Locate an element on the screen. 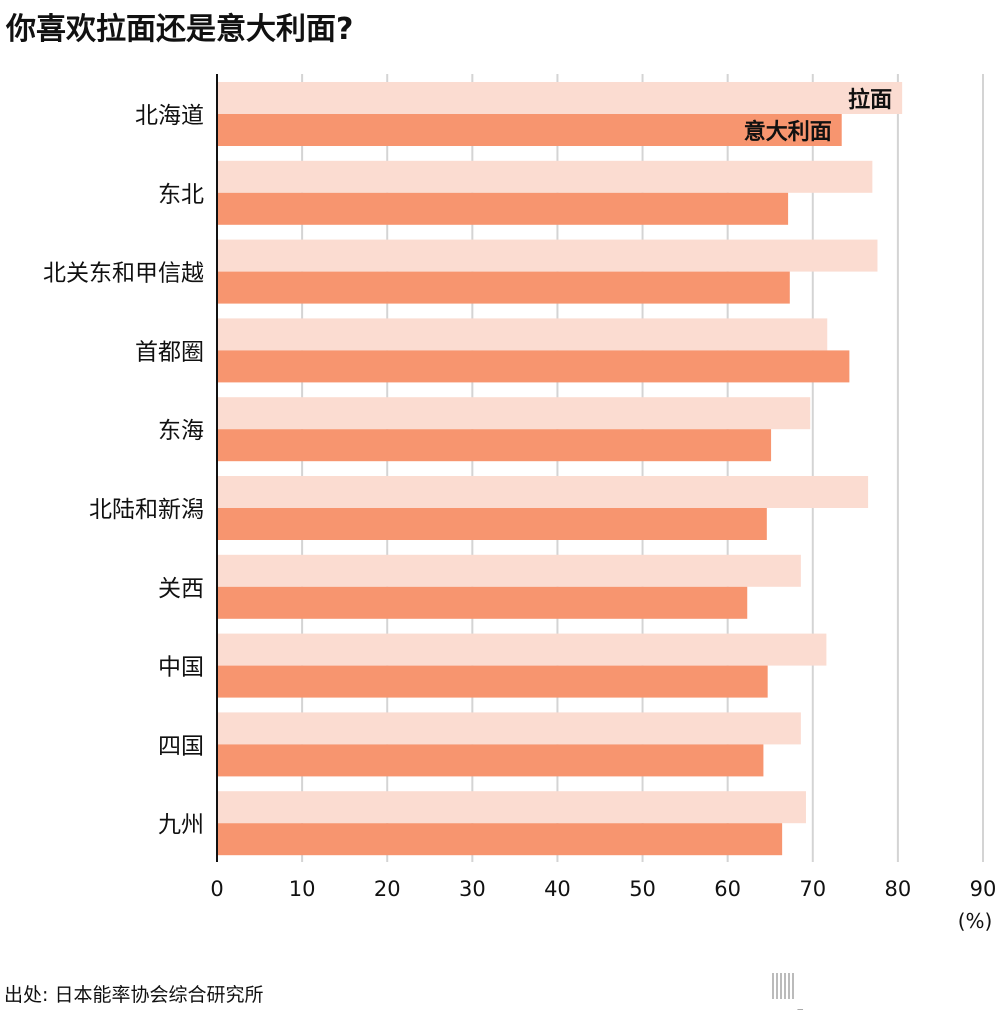 The height and width of the screenshot is (1010, 1000). x-tick-label: 80 is located at coordinates (898, 889).